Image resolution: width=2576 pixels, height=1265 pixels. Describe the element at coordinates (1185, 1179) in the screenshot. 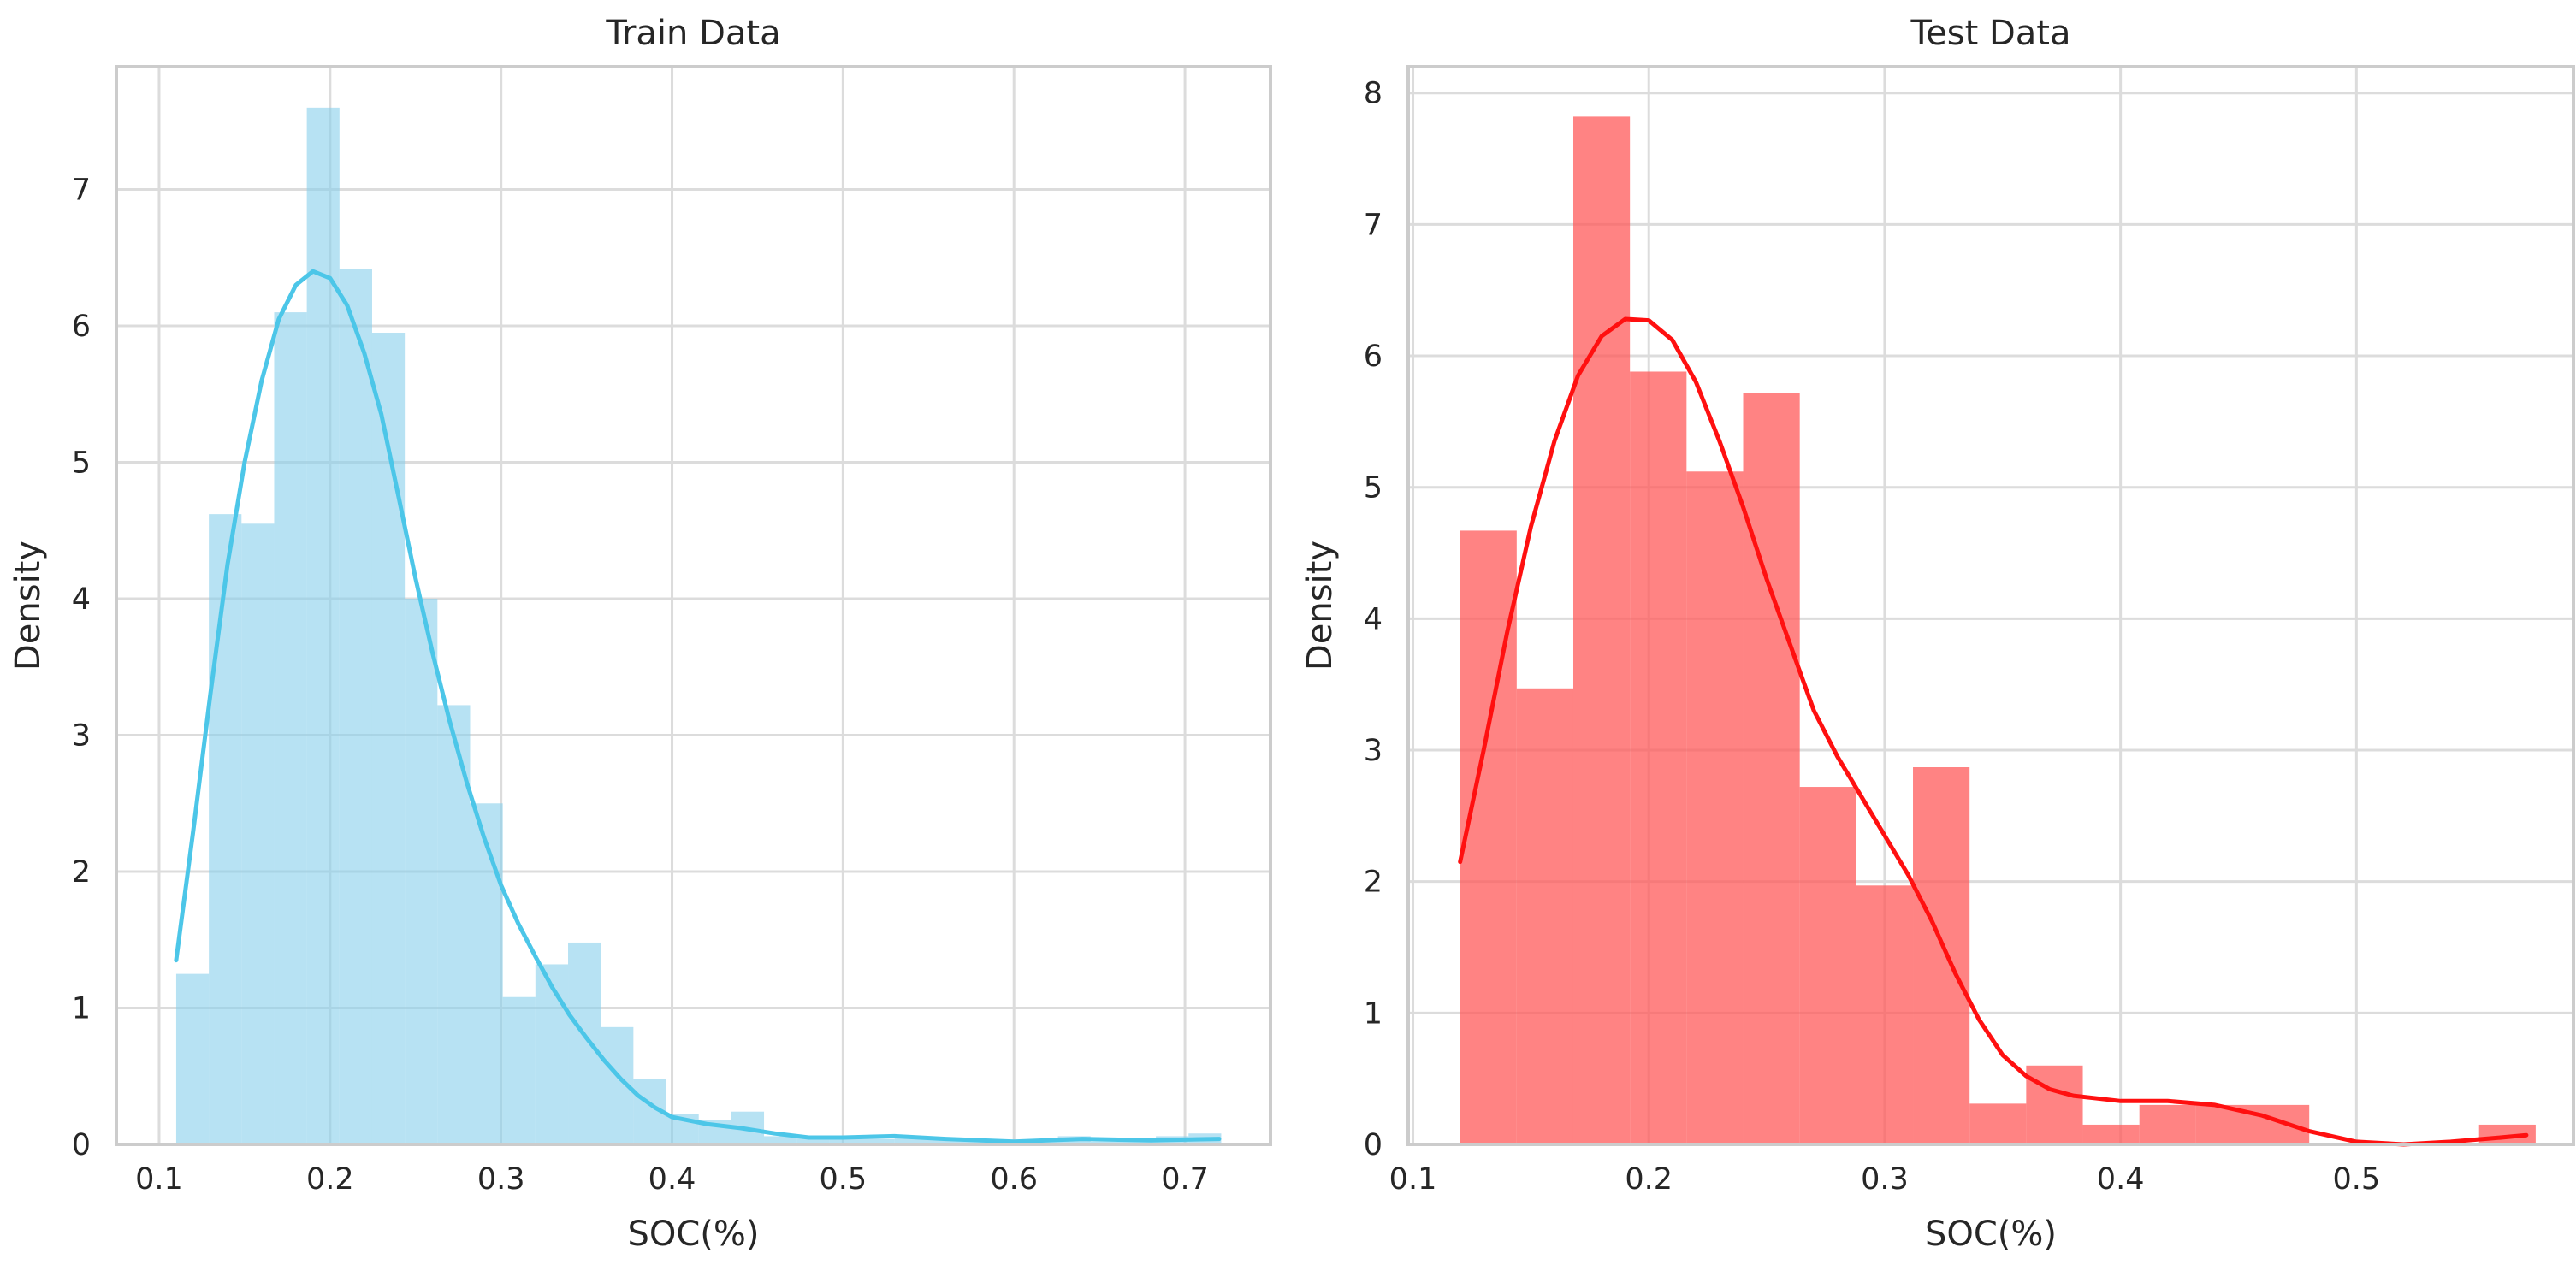

I see `train-xtick-label: 0.7` at that location.